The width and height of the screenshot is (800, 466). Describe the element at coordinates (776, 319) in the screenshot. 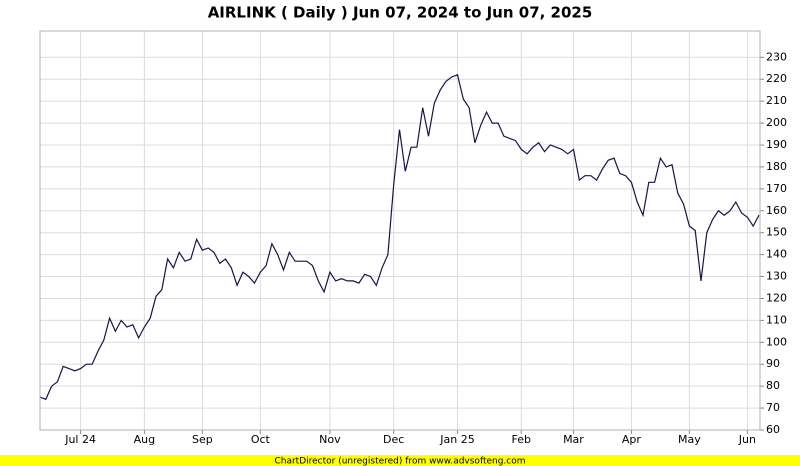

I see `y-tick-label: 110` at that location.